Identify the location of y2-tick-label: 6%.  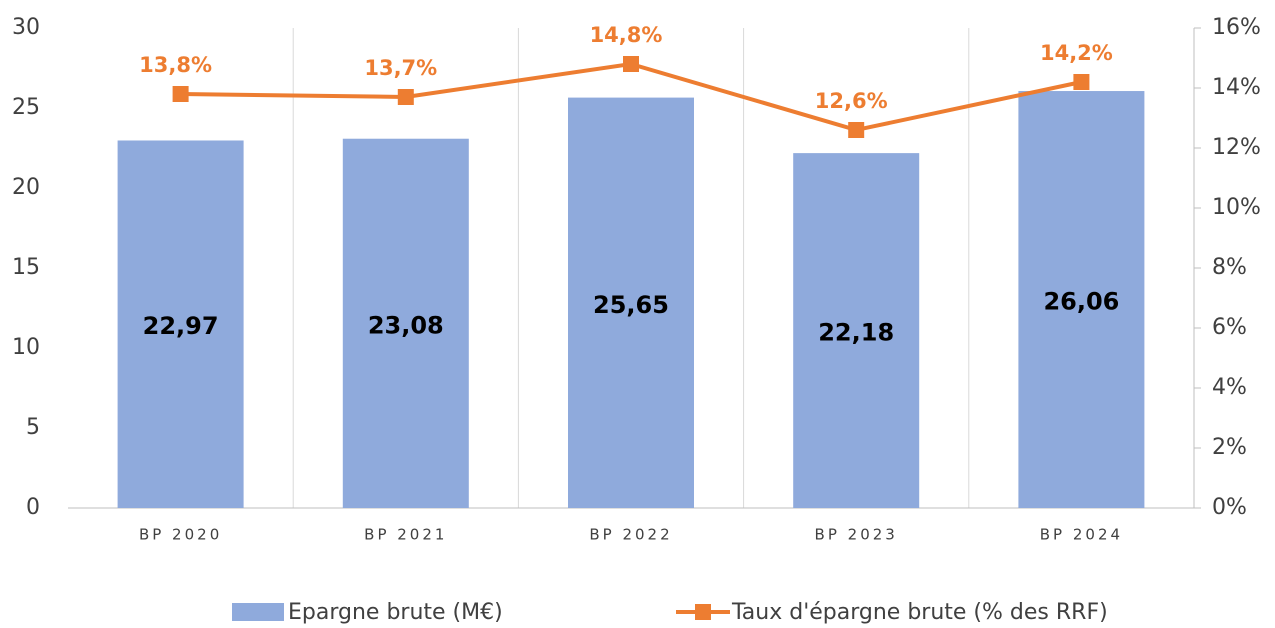
(1229, 327).